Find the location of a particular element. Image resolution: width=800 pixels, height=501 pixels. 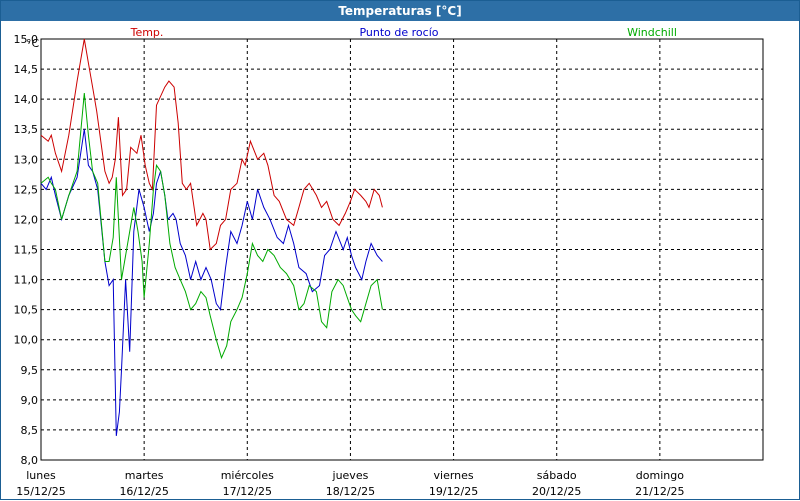

y-axis-unit: °C is located at coordinates (33, 43).